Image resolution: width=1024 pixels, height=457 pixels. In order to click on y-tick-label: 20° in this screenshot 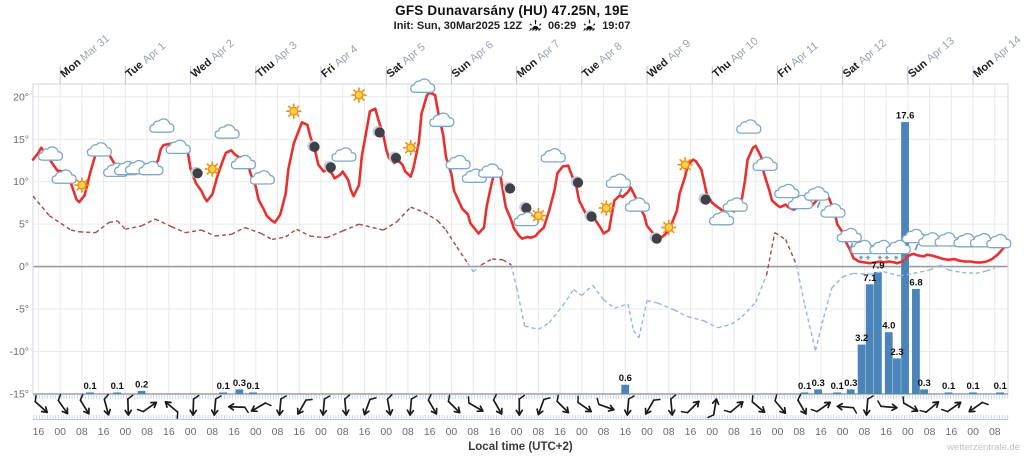, I will do `click(21, 97)`.